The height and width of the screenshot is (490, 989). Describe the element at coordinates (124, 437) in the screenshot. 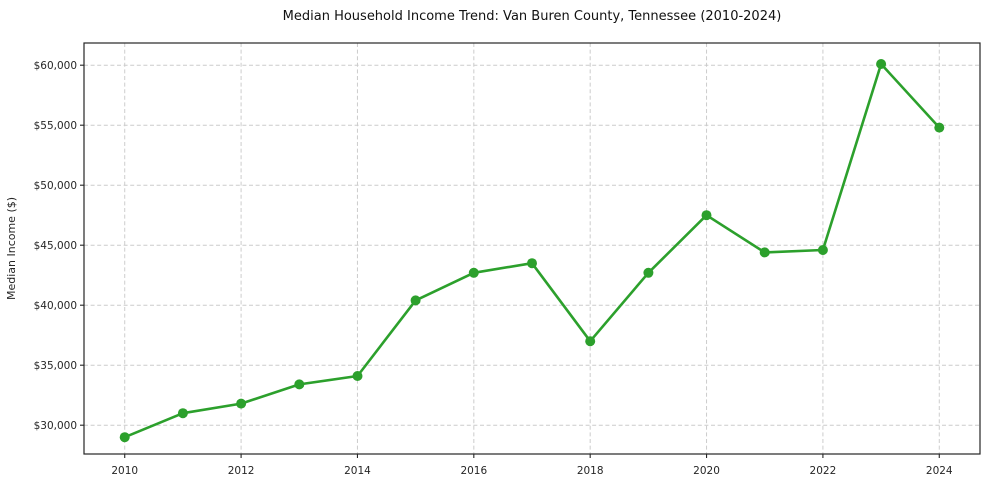

I see `data-point-2010` at that location.